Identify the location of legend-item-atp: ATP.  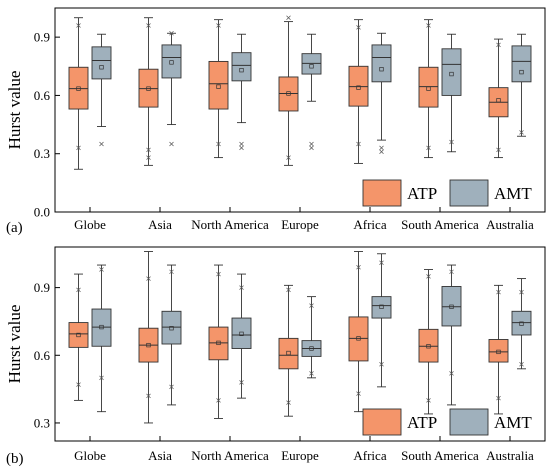
(399, 422).